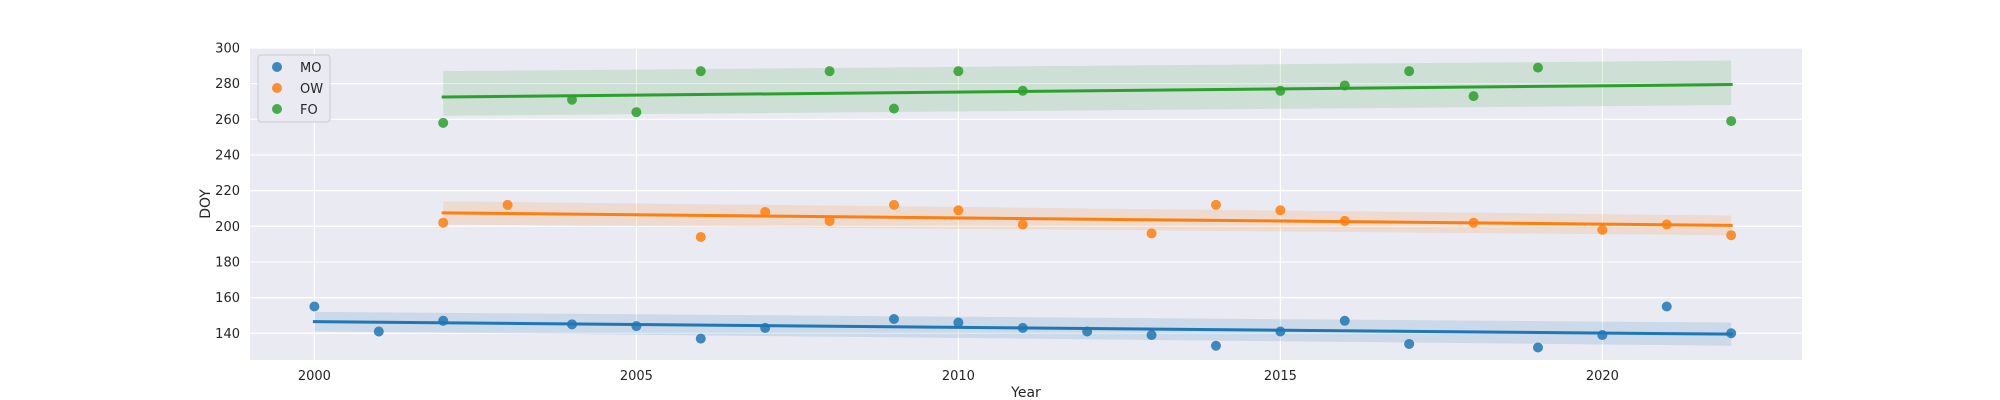  Describe the element at coordinates (227, 155) in the screenshot. I see `y-tick-label: 240` at that location.